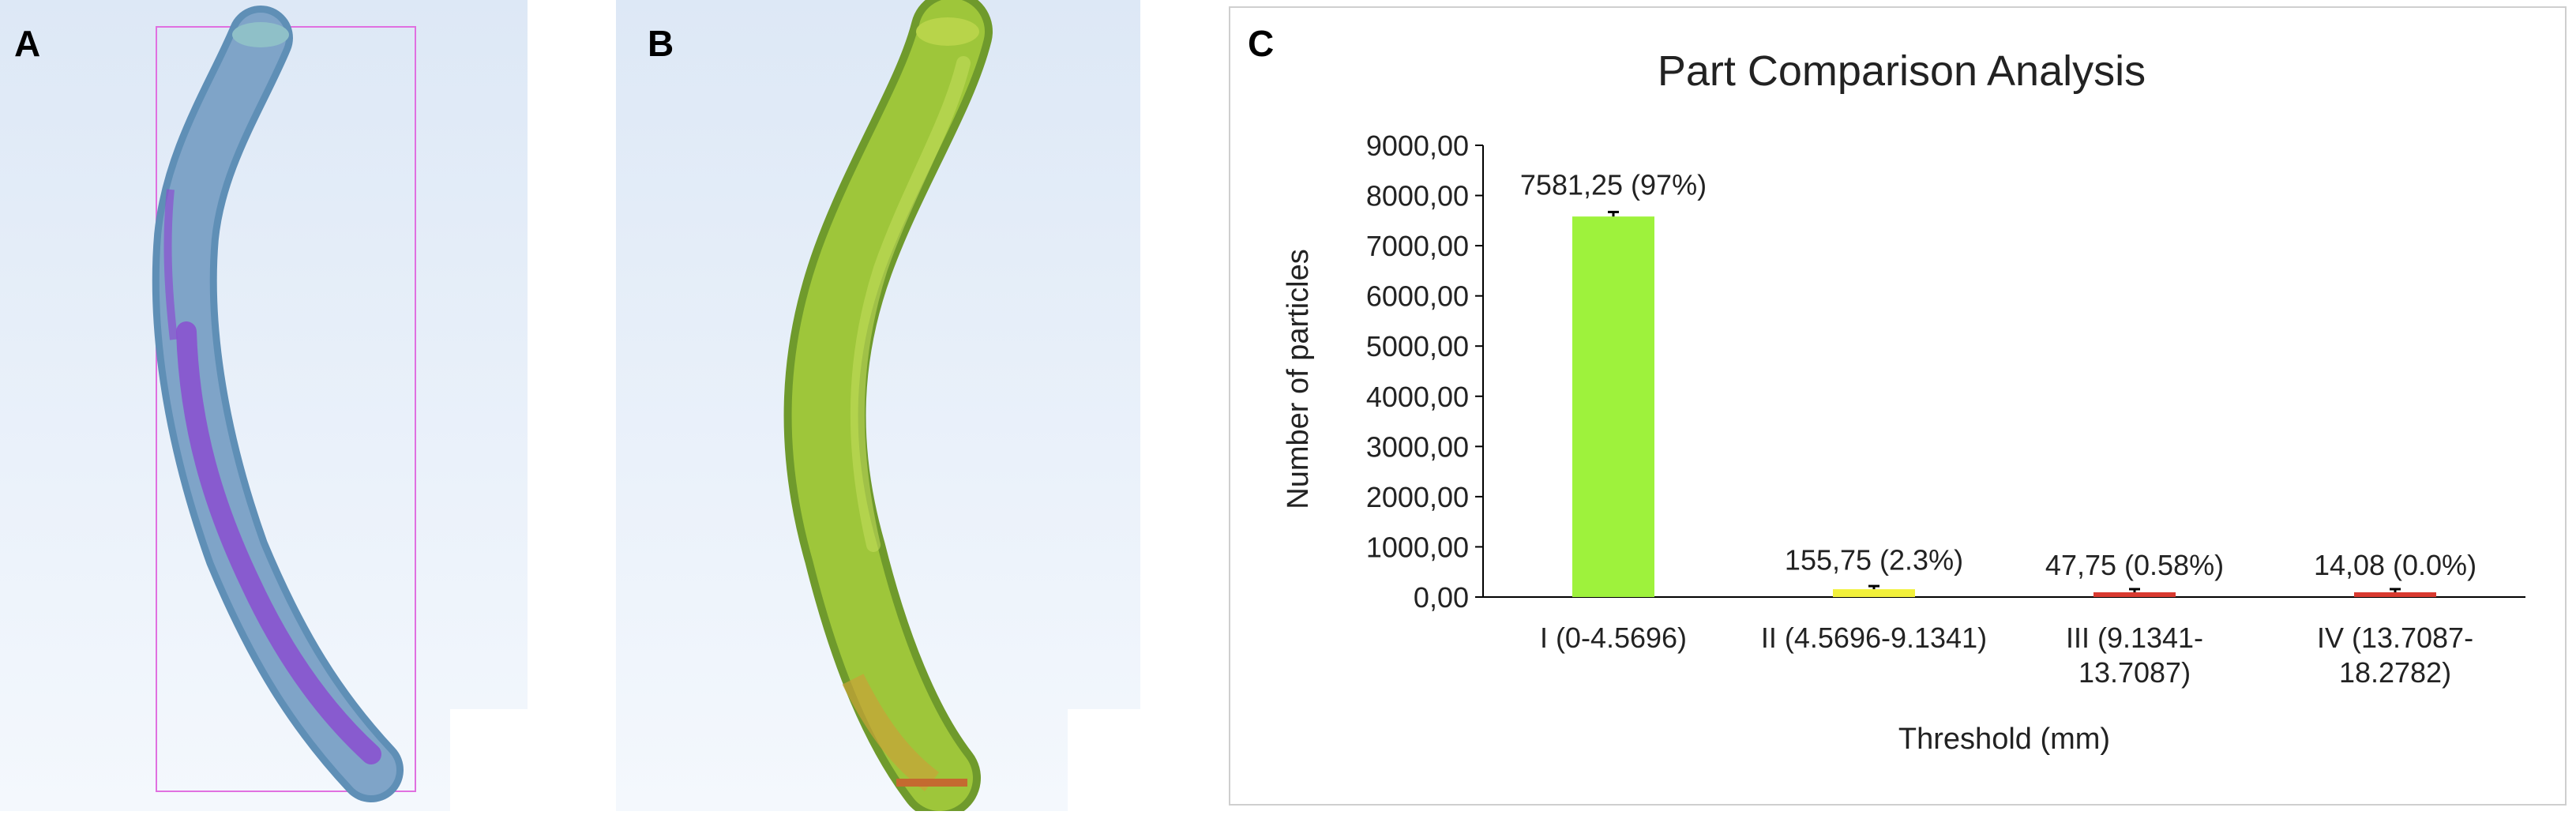 Image resolution: width=2576 pixels, height=815 pixels. What do you see at coordinates (1441, 597) in the screenshot?
I see `y-tick-label: 0,00` at bounding box center [1441, 597].